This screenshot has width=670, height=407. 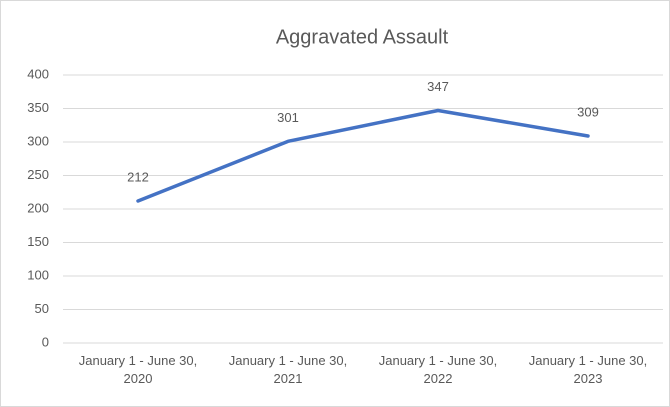 What do you see at coordinates (38, 174) in the screenshot?
I see `y-tick-label: 250` at bounding box center [38, 174].